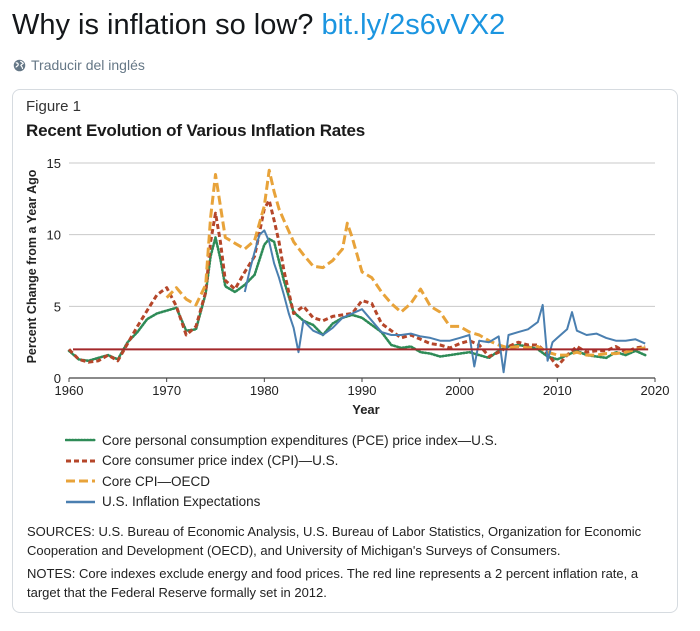 Image resolution: width=700 pixels, height=631 pixels. What do you see at coordinates (54, 163) in the screenshot?
I see `y-tick-label: 15` at bounding box center [54, 163].